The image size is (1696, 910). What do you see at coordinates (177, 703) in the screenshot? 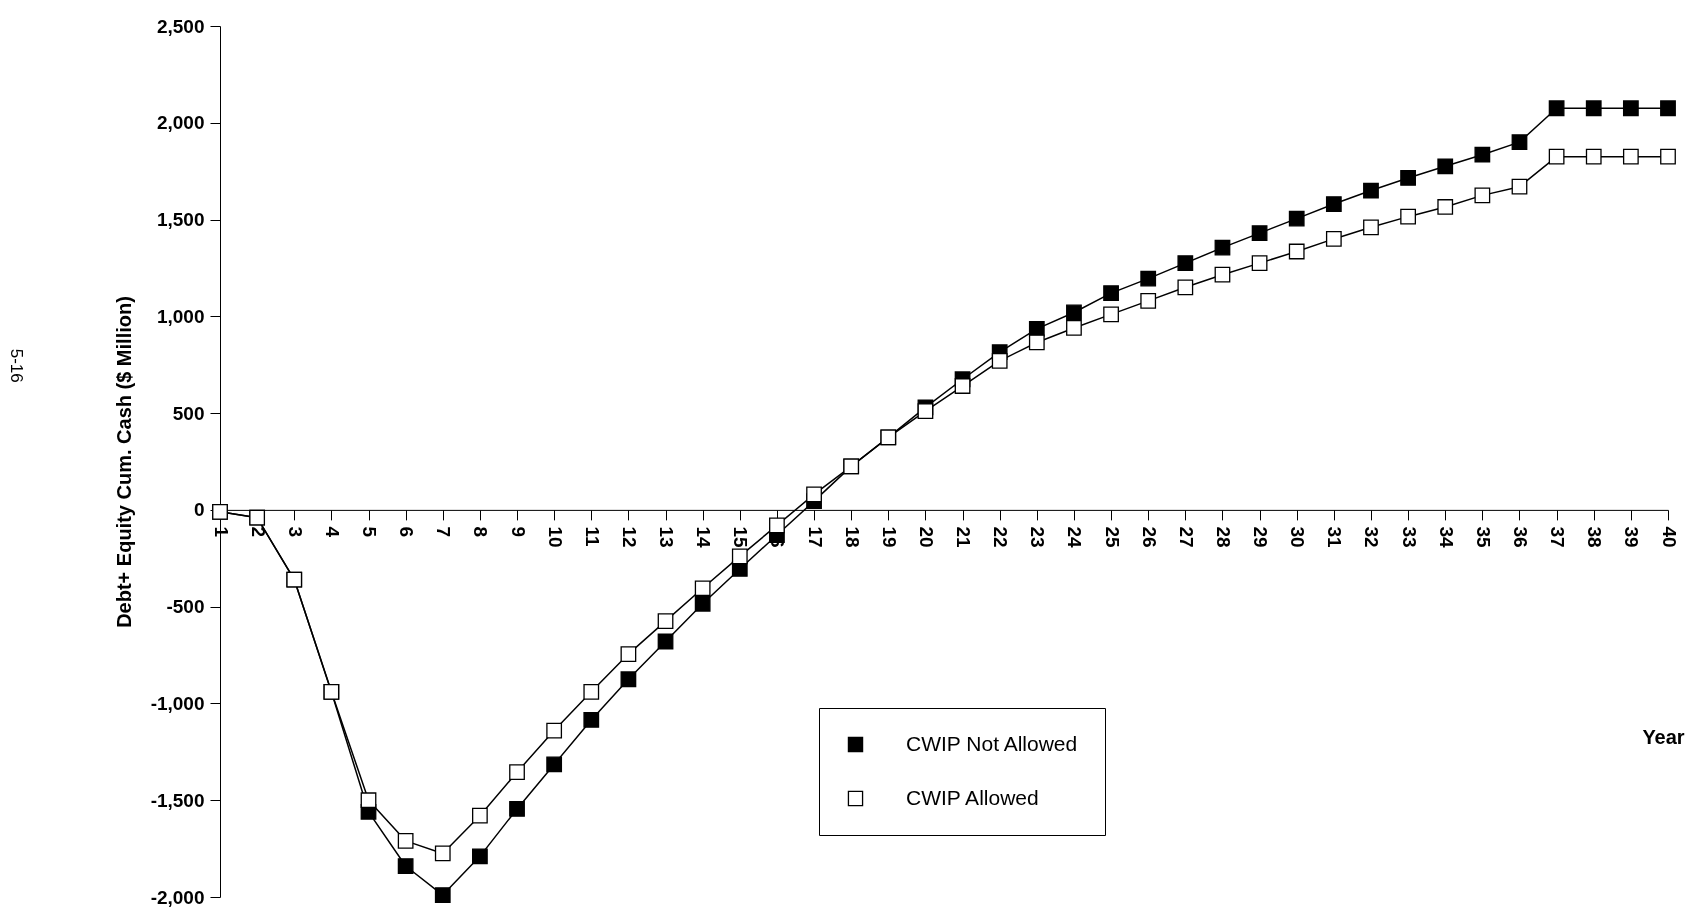
I see `y-tick-label: -1,000` at bounding box center [177, 703].